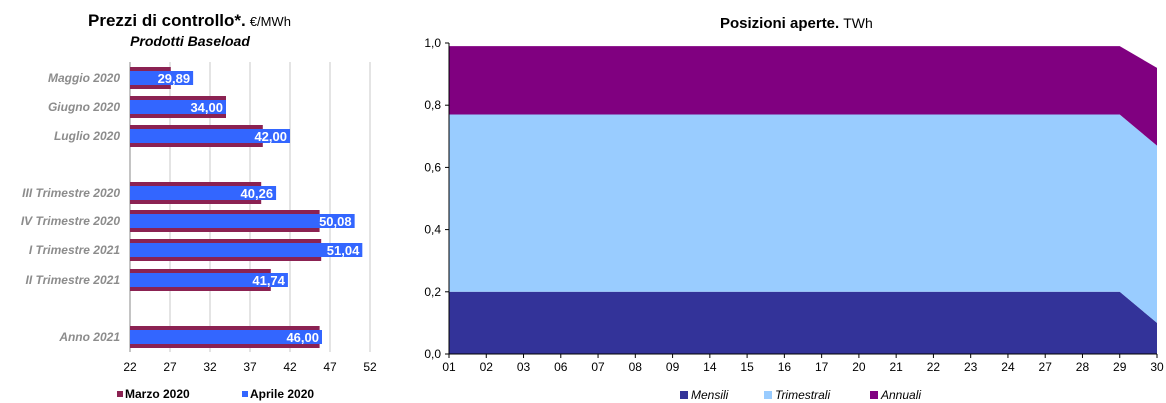  What do you see at coordinates (74, 250) in the screenshot?
I see `category-label: I Trimestre 2021` at bounding box center [74, 250].